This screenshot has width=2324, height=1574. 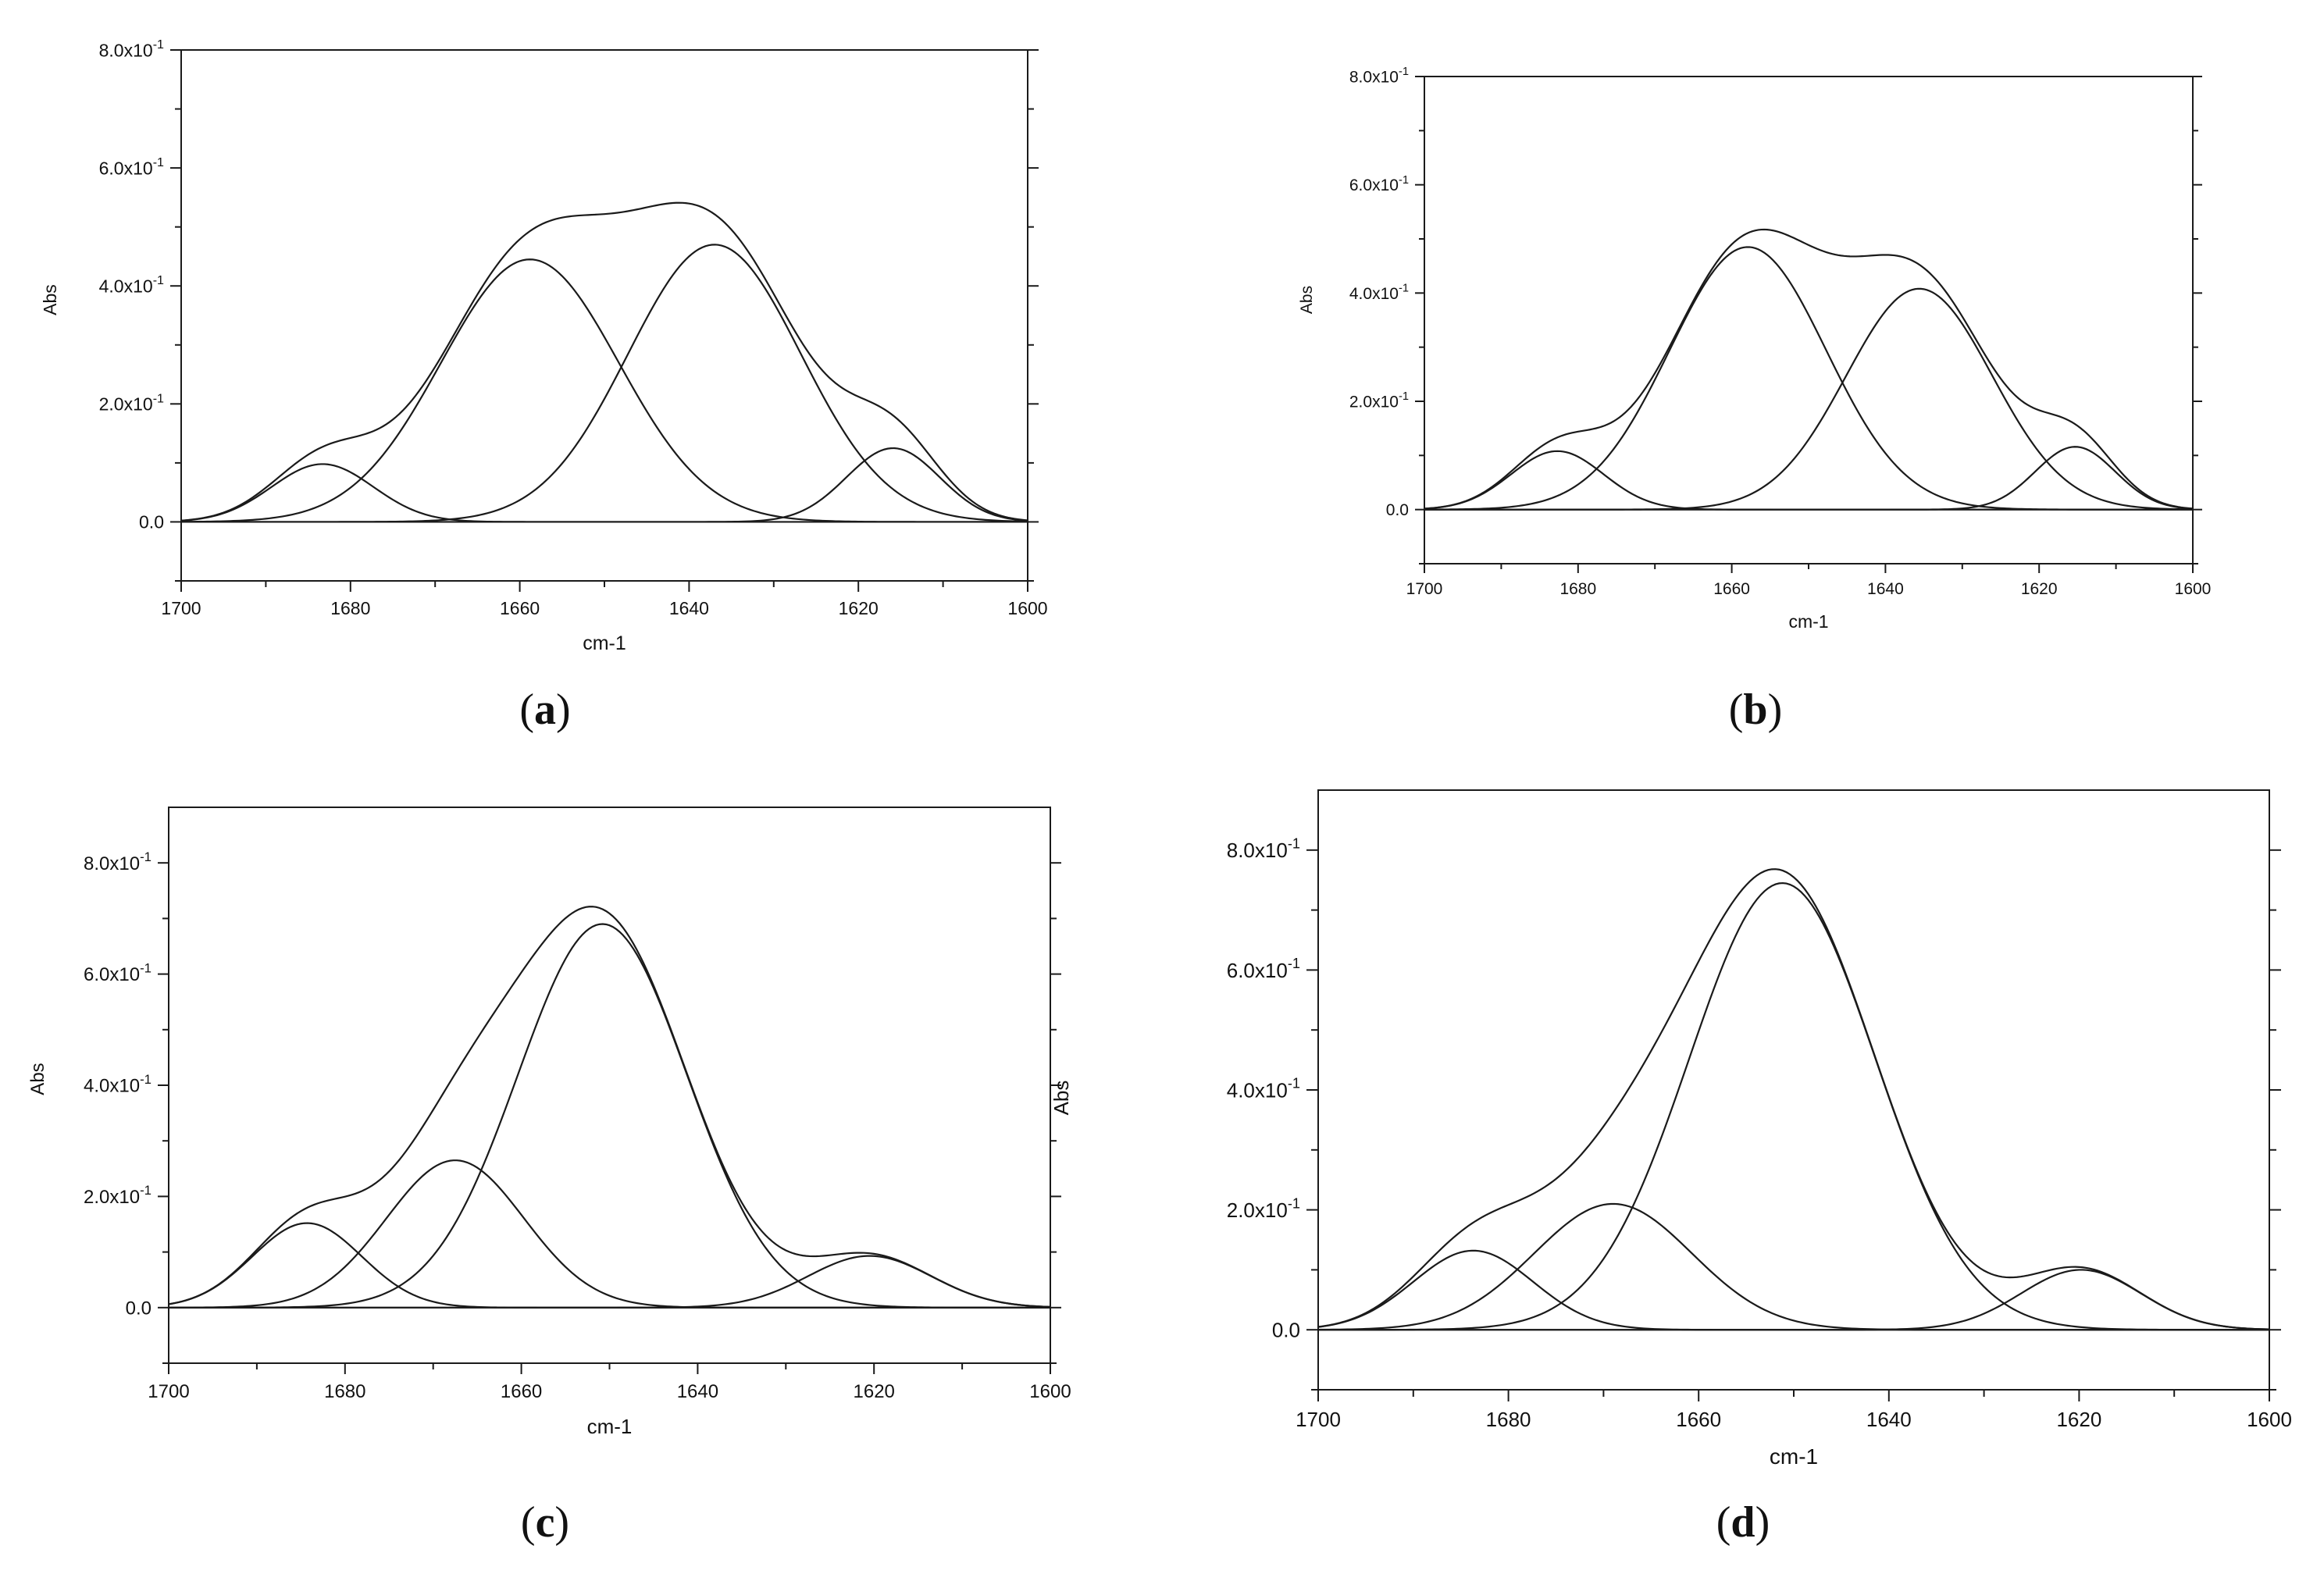 I want to click on panel-caption: (a), so click(x=544, y=710).